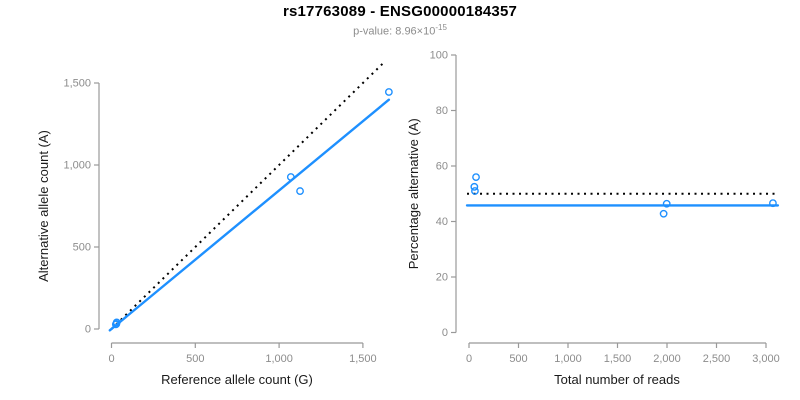  Describe the element at coordinates (766, 359) in the screenshot. I see `x-tick-label: 3,000` at that location.